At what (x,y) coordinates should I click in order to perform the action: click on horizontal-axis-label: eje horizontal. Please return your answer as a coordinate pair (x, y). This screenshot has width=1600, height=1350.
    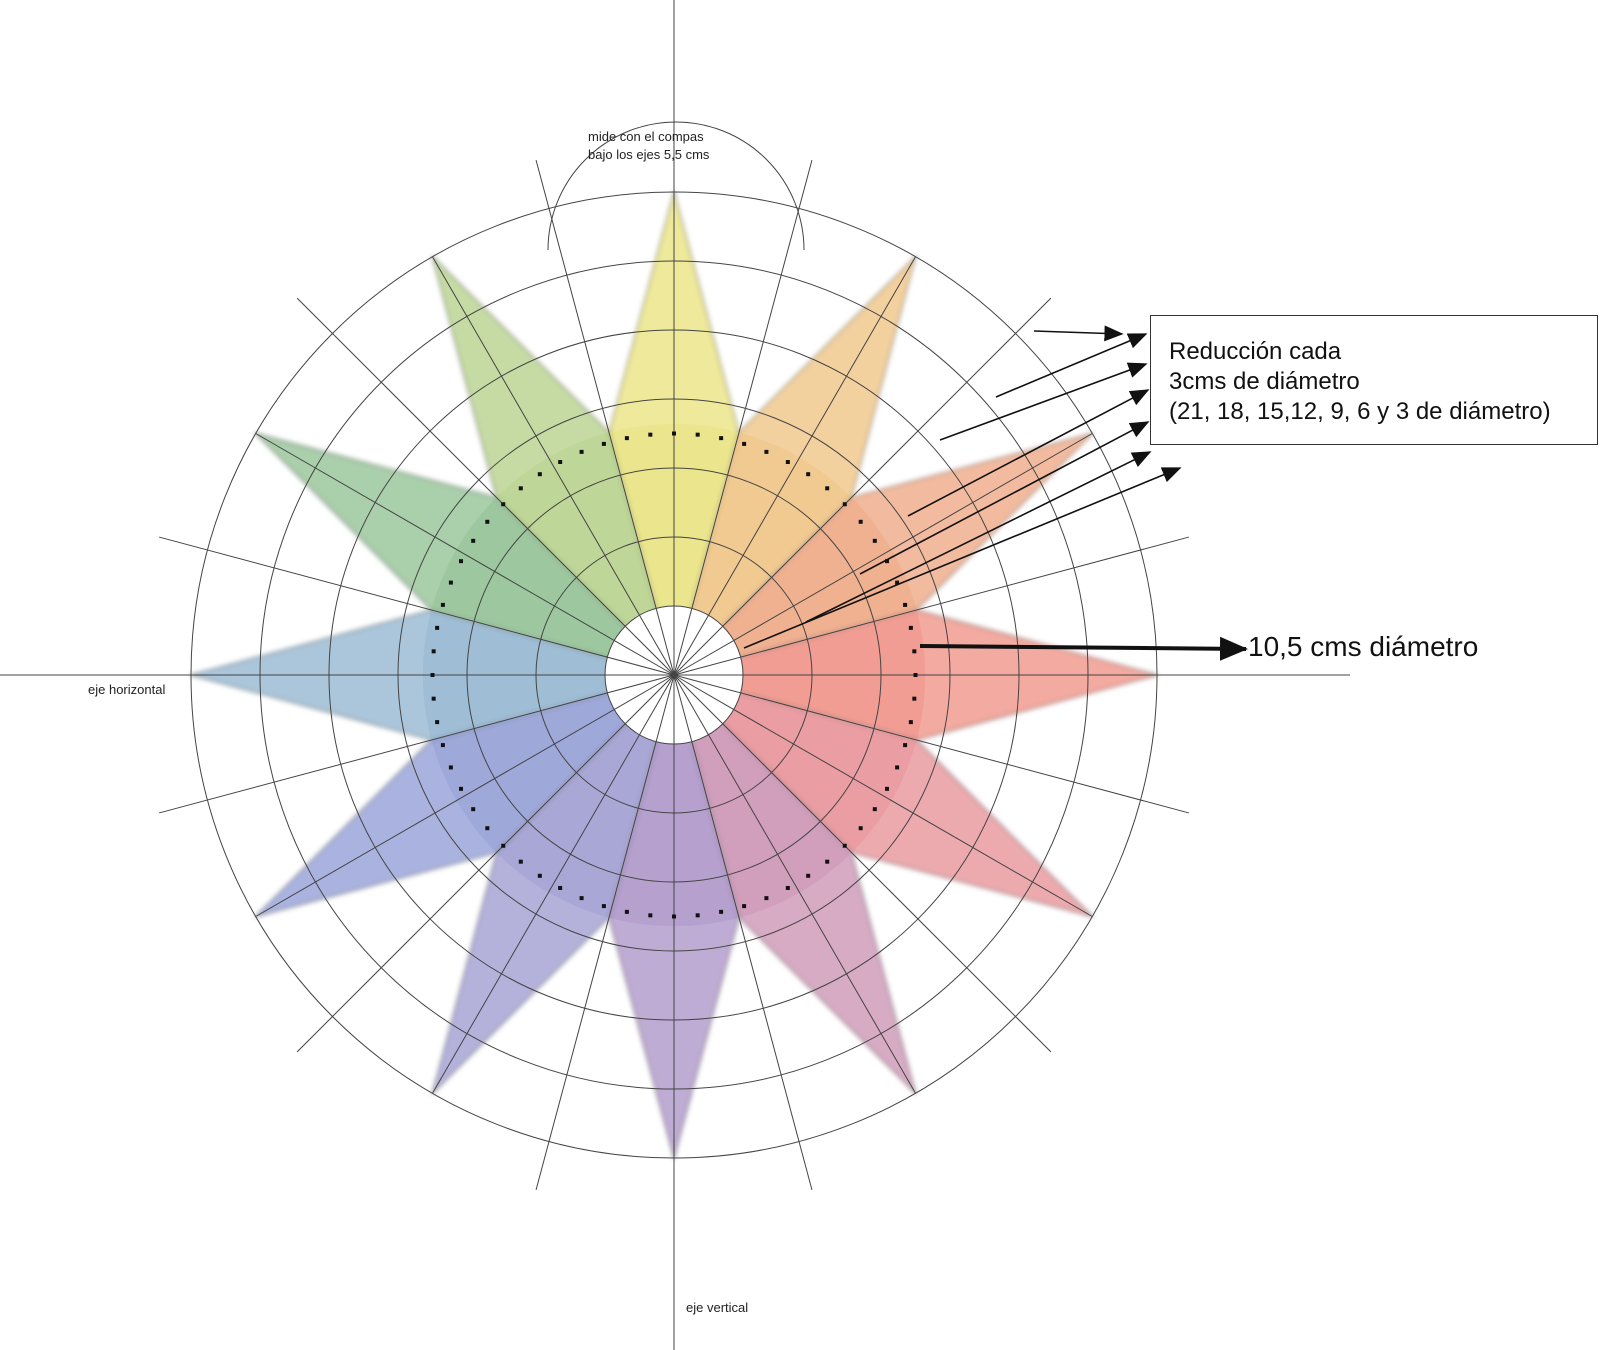
    Looking at the image, I should click on (127, 689).